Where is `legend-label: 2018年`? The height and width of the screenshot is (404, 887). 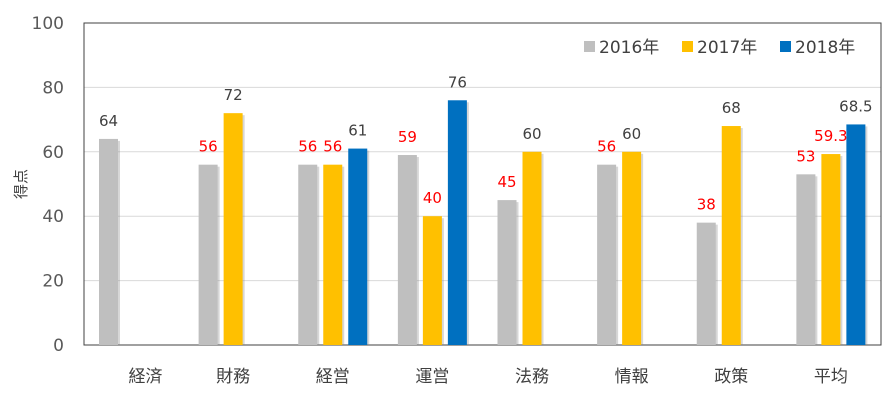
legend-label: 2018年 is located at coordinates (825, 48).